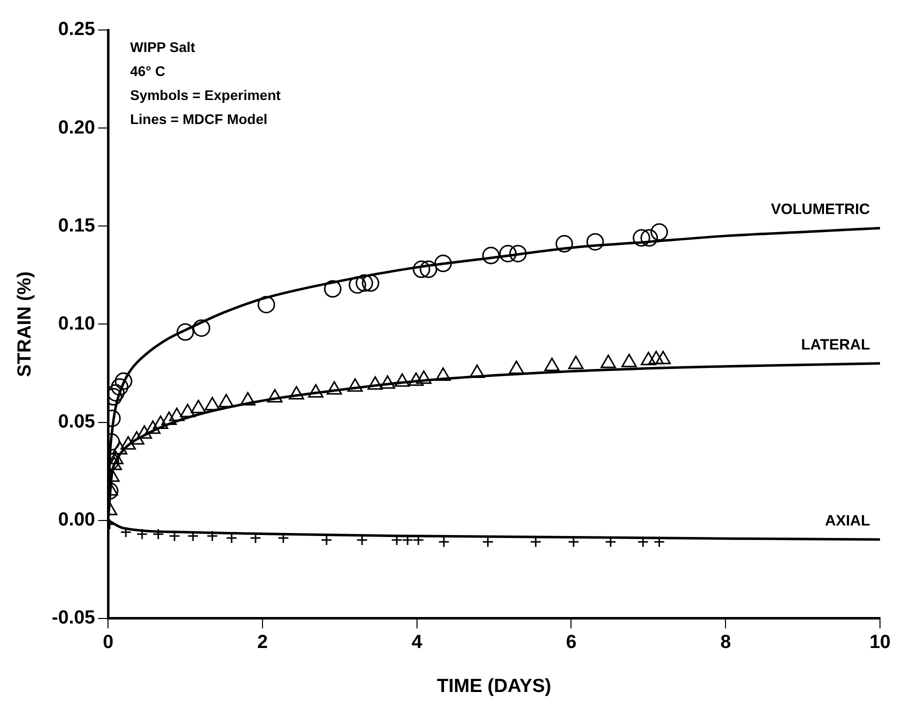  What do you see at coordinates (880, 643) in the screenshot?
I see `x-tick-label: 10` at bounding box center [880, 643].